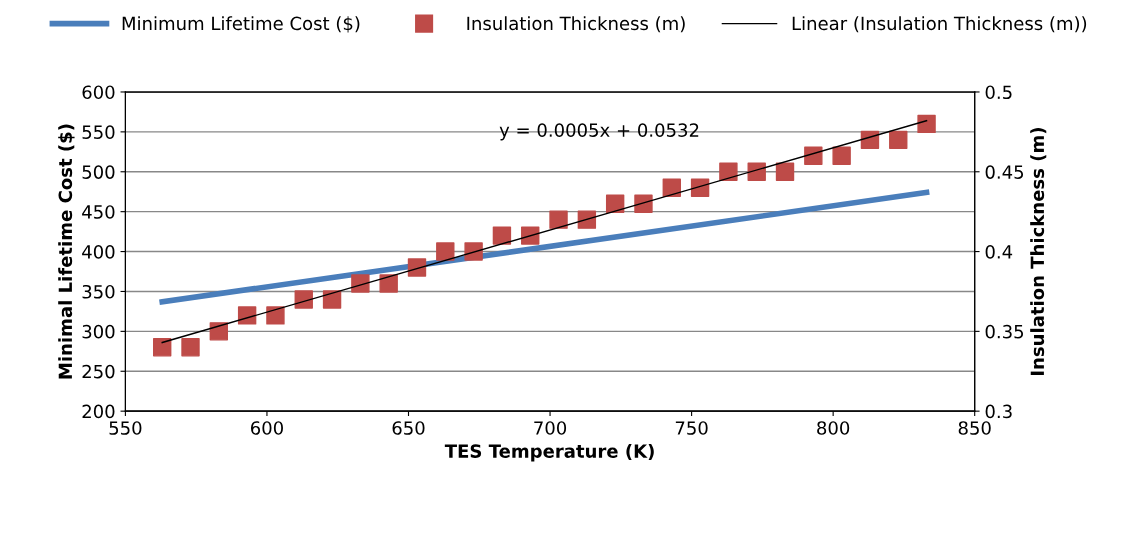 This screenshot has width=1140, height=541. Describe the element at coordinates (576, 24) in the screenshot. I see `legend-label: Insulation Thickness (m)` at that location.